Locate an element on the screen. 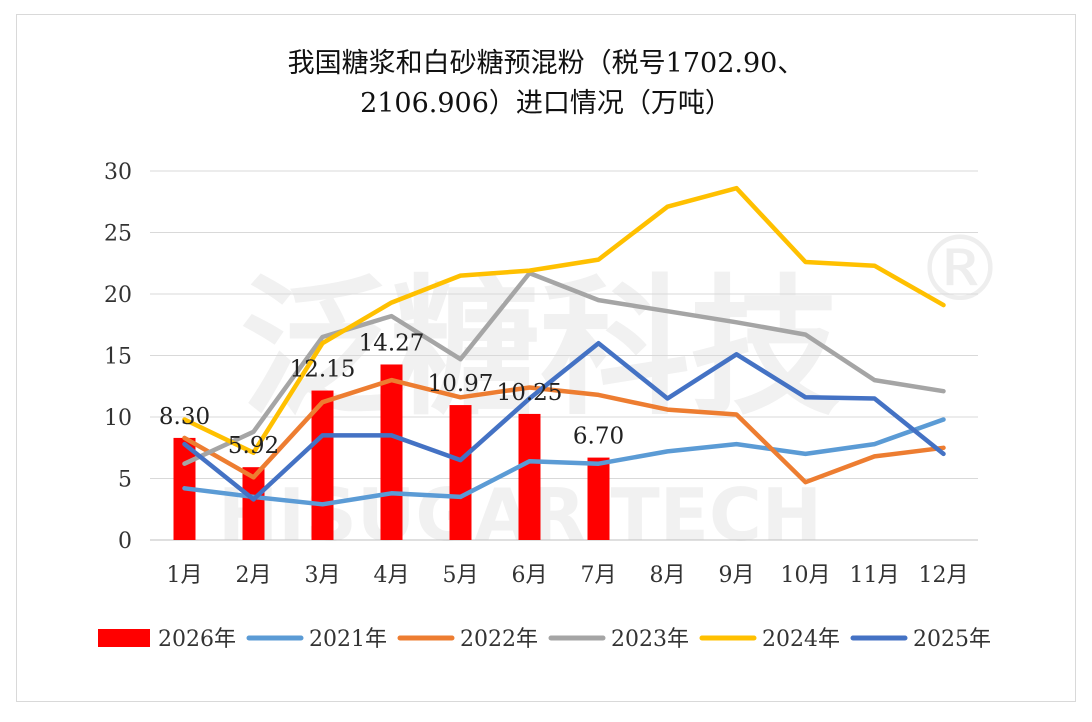 The height and width of the screenshot is (722, 1092). chart-title-line-1: 我国糖浆和白砂糖预混粉（税号1702.90、 is located at coordinates (546, 63).